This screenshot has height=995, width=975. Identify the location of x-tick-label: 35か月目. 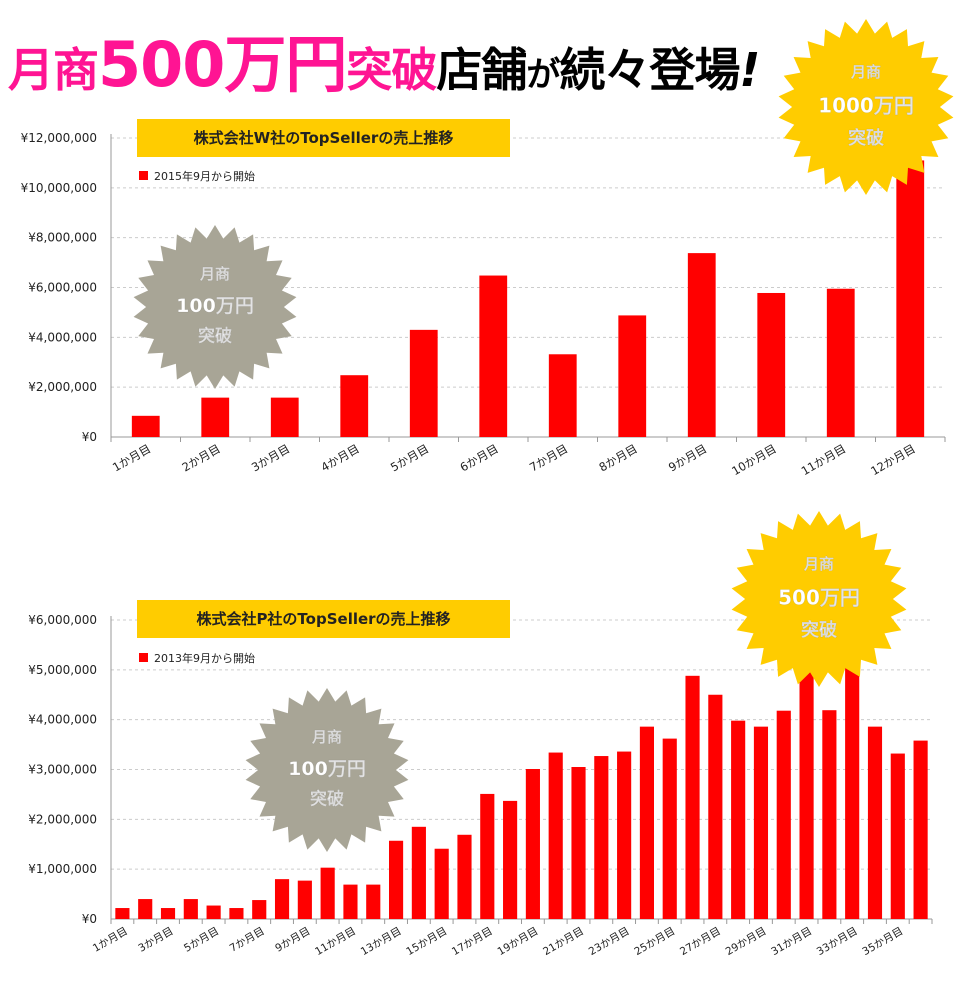
(882, 941).